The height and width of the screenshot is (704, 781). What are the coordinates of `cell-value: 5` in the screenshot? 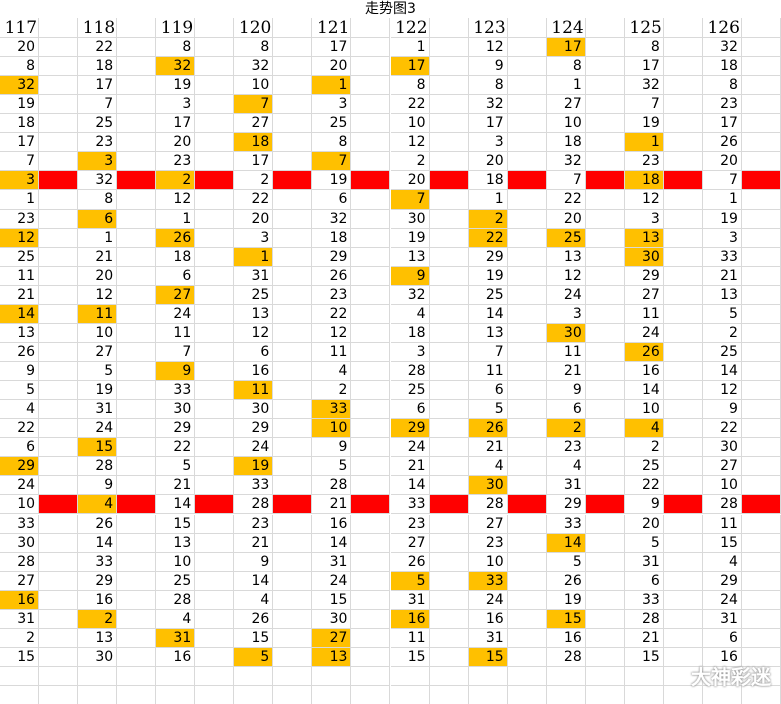 It's located at (187, 466).